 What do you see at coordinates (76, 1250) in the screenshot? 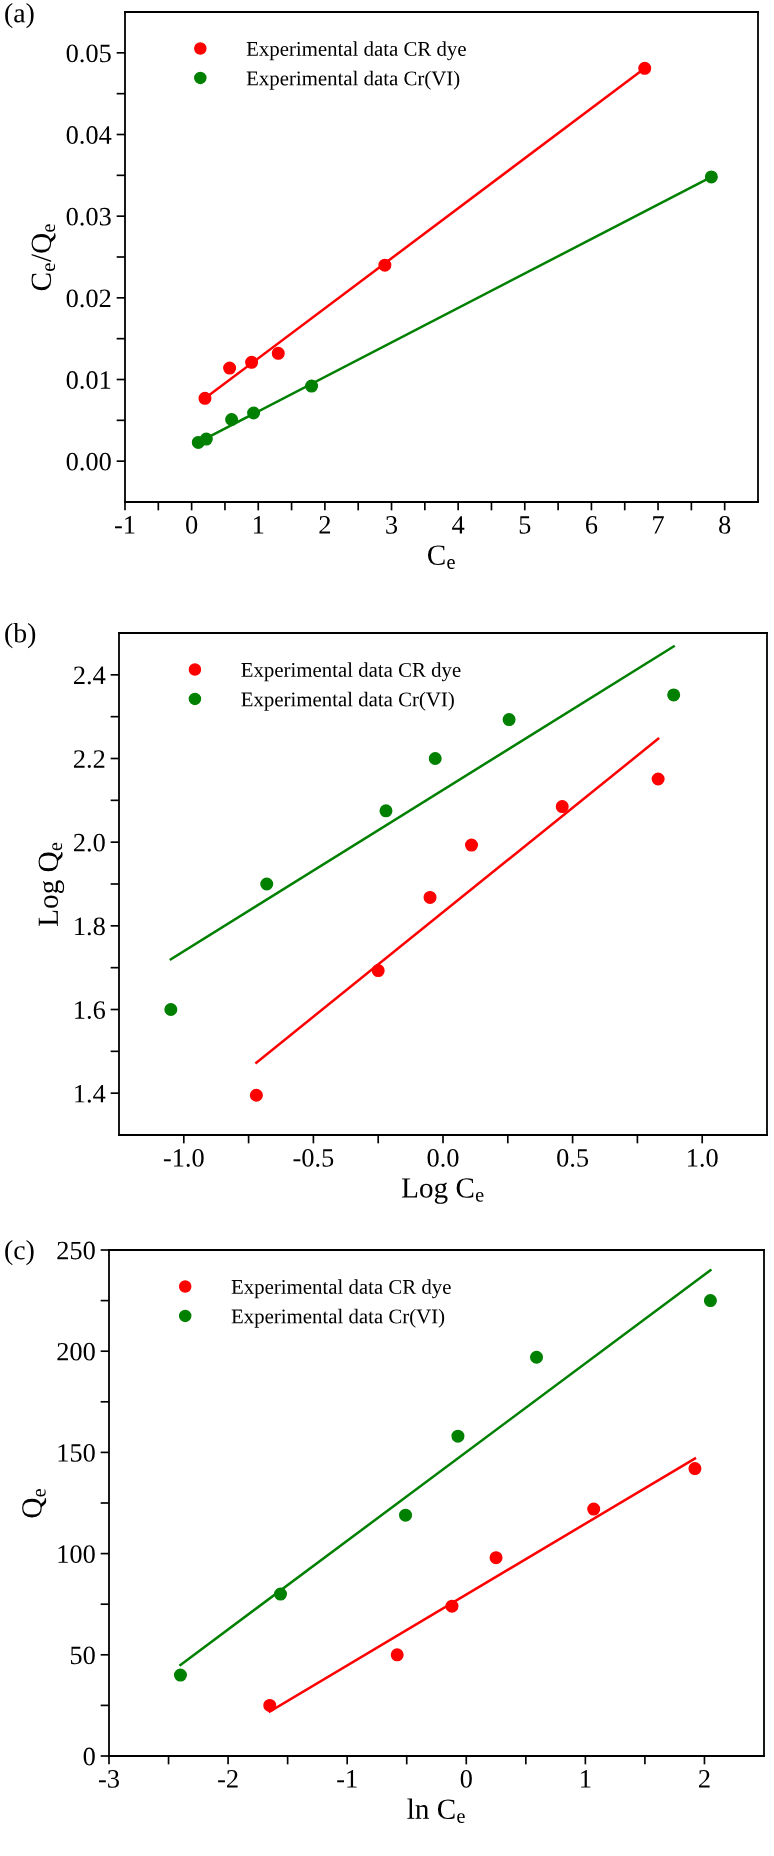
I see `y-tick-label: 250` at bounding box center [76, 1250].